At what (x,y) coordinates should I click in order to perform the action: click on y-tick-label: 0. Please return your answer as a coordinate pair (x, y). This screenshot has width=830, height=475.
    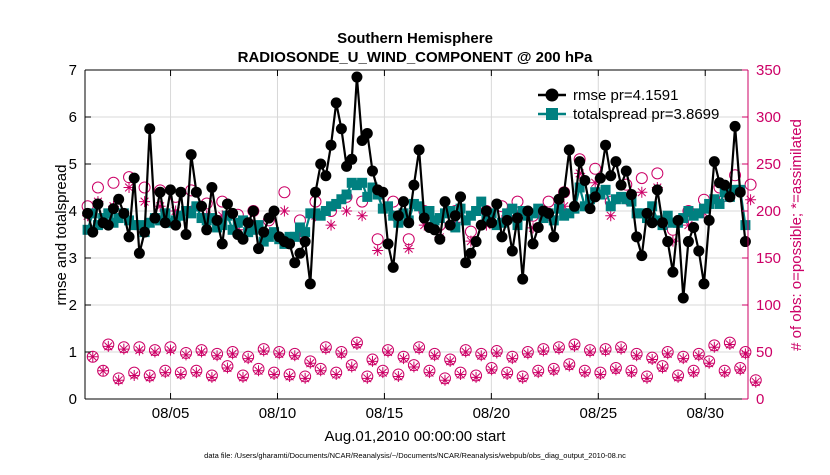
    Looking at the image, I should click on (73, 399).